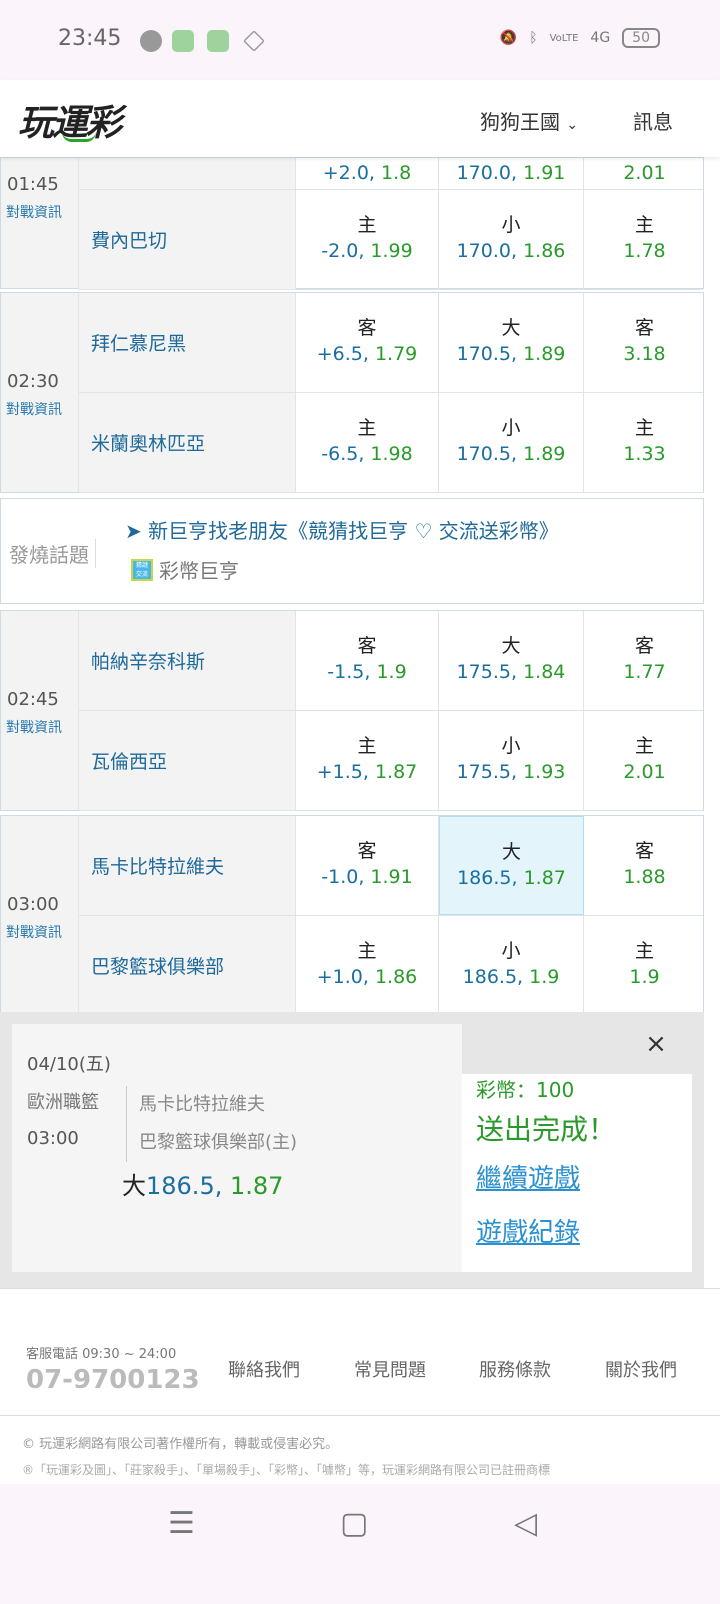 The width and height of the screenshot is (720, 1604). Describe the element at coordinates (340, 877) in the screenshot. I see `spread-value: -1.0` at that location.